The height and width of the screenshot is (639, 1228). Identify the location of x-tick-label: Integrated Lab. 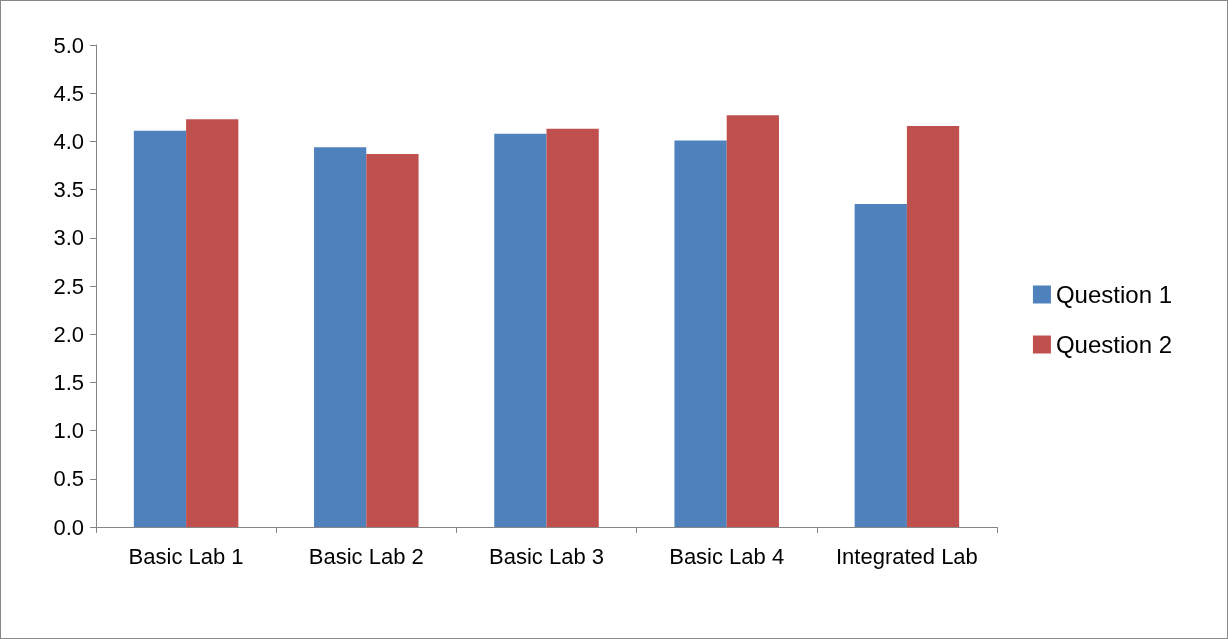
(906, 556).